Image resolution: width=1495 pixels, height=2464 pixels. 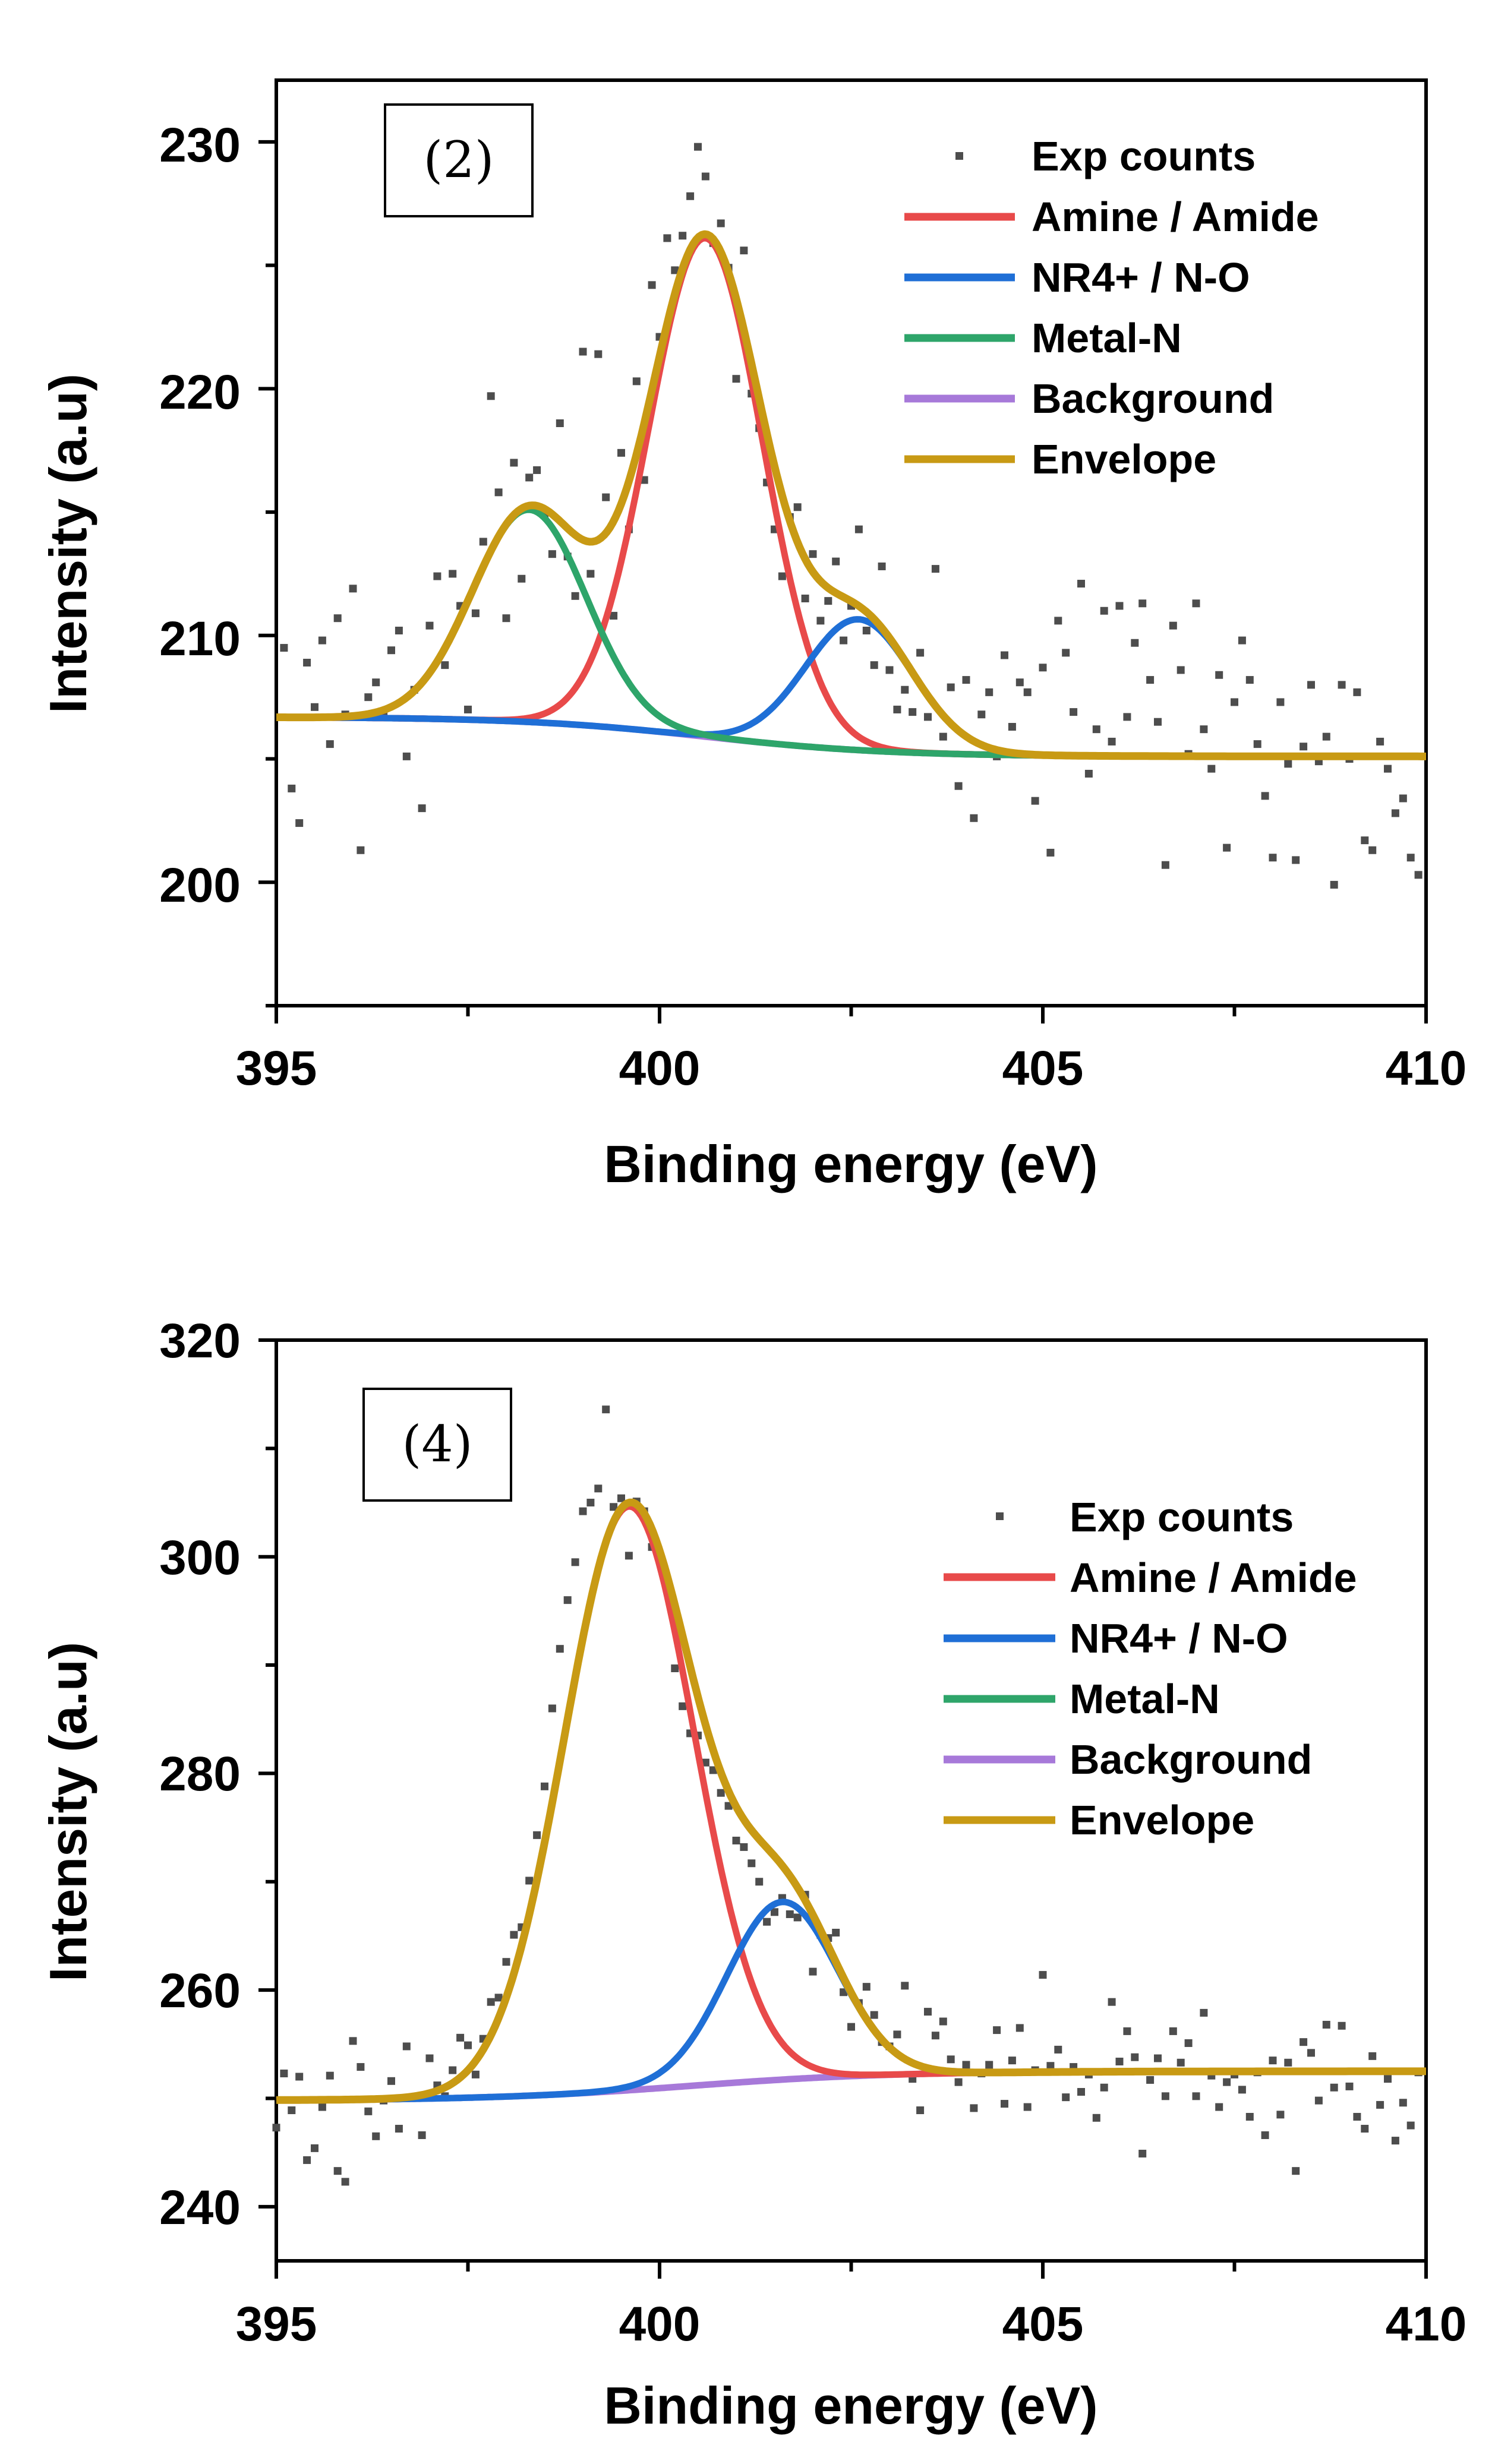 I want to click on y-tick-label: 240, so click(x=200, y=2208).